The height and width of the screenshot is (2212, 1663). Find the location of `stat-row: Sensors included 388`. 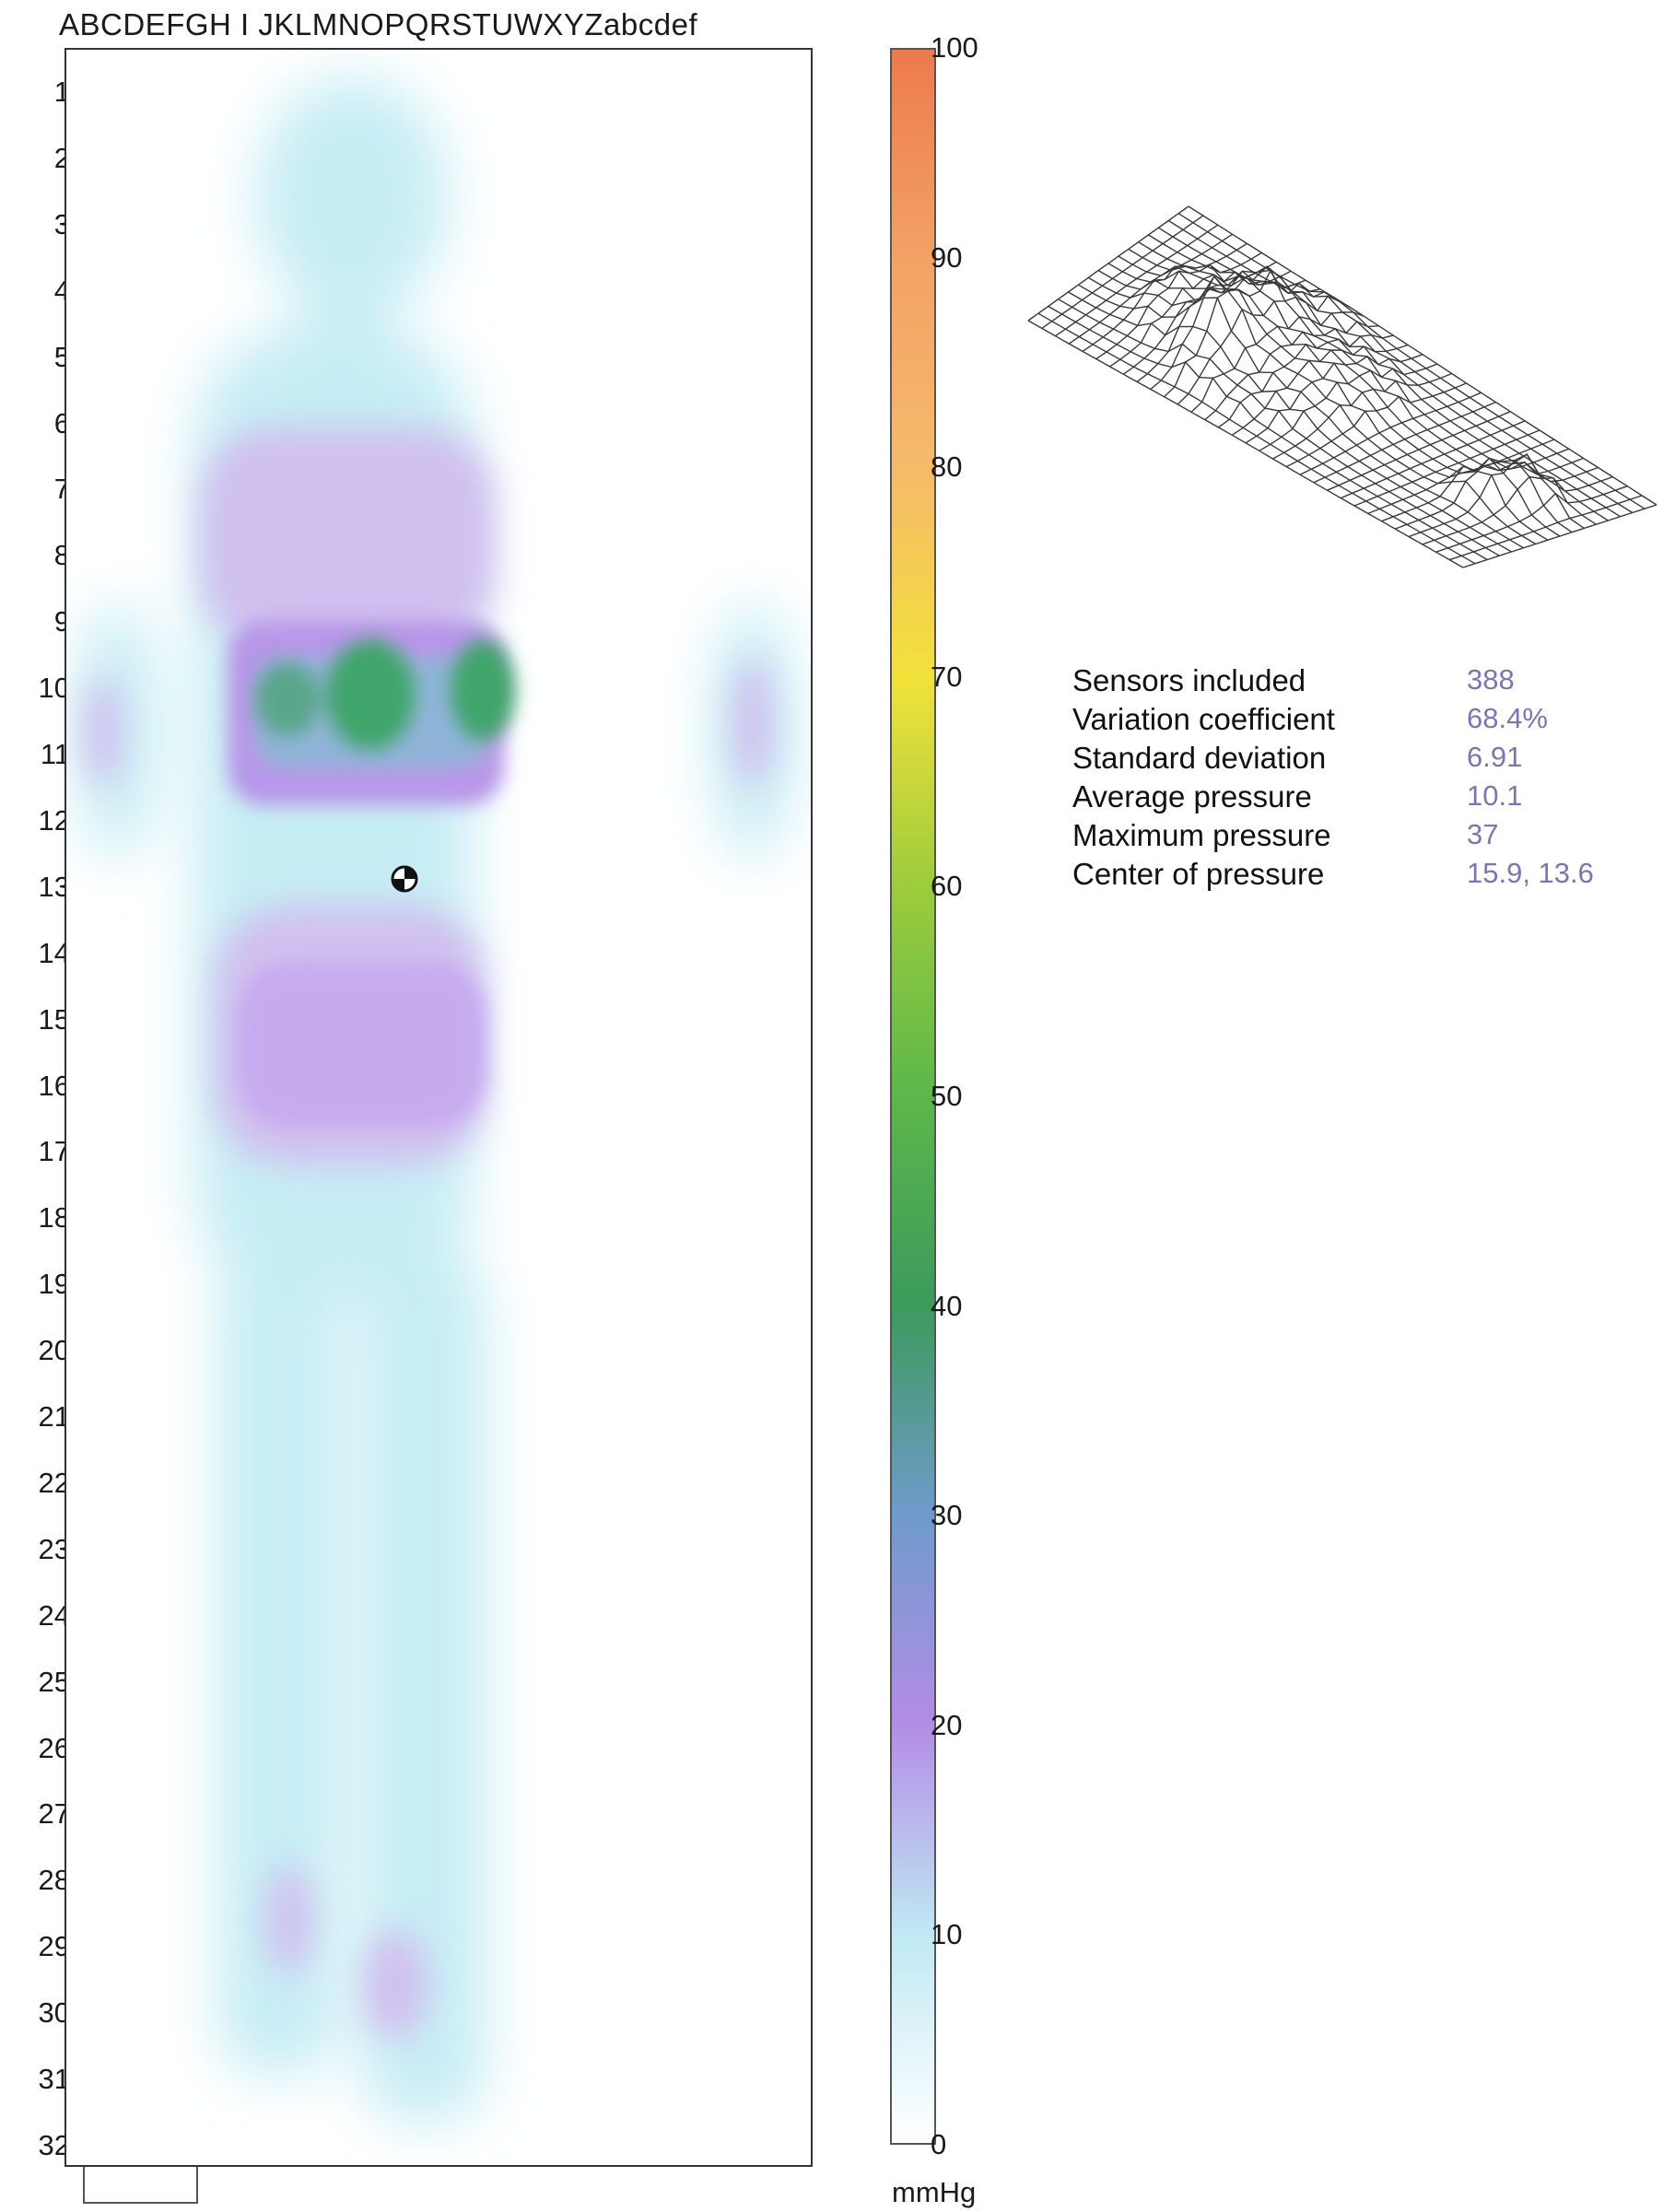

stat-row: Sensors included 388 is located at coordinates (1358, 682).